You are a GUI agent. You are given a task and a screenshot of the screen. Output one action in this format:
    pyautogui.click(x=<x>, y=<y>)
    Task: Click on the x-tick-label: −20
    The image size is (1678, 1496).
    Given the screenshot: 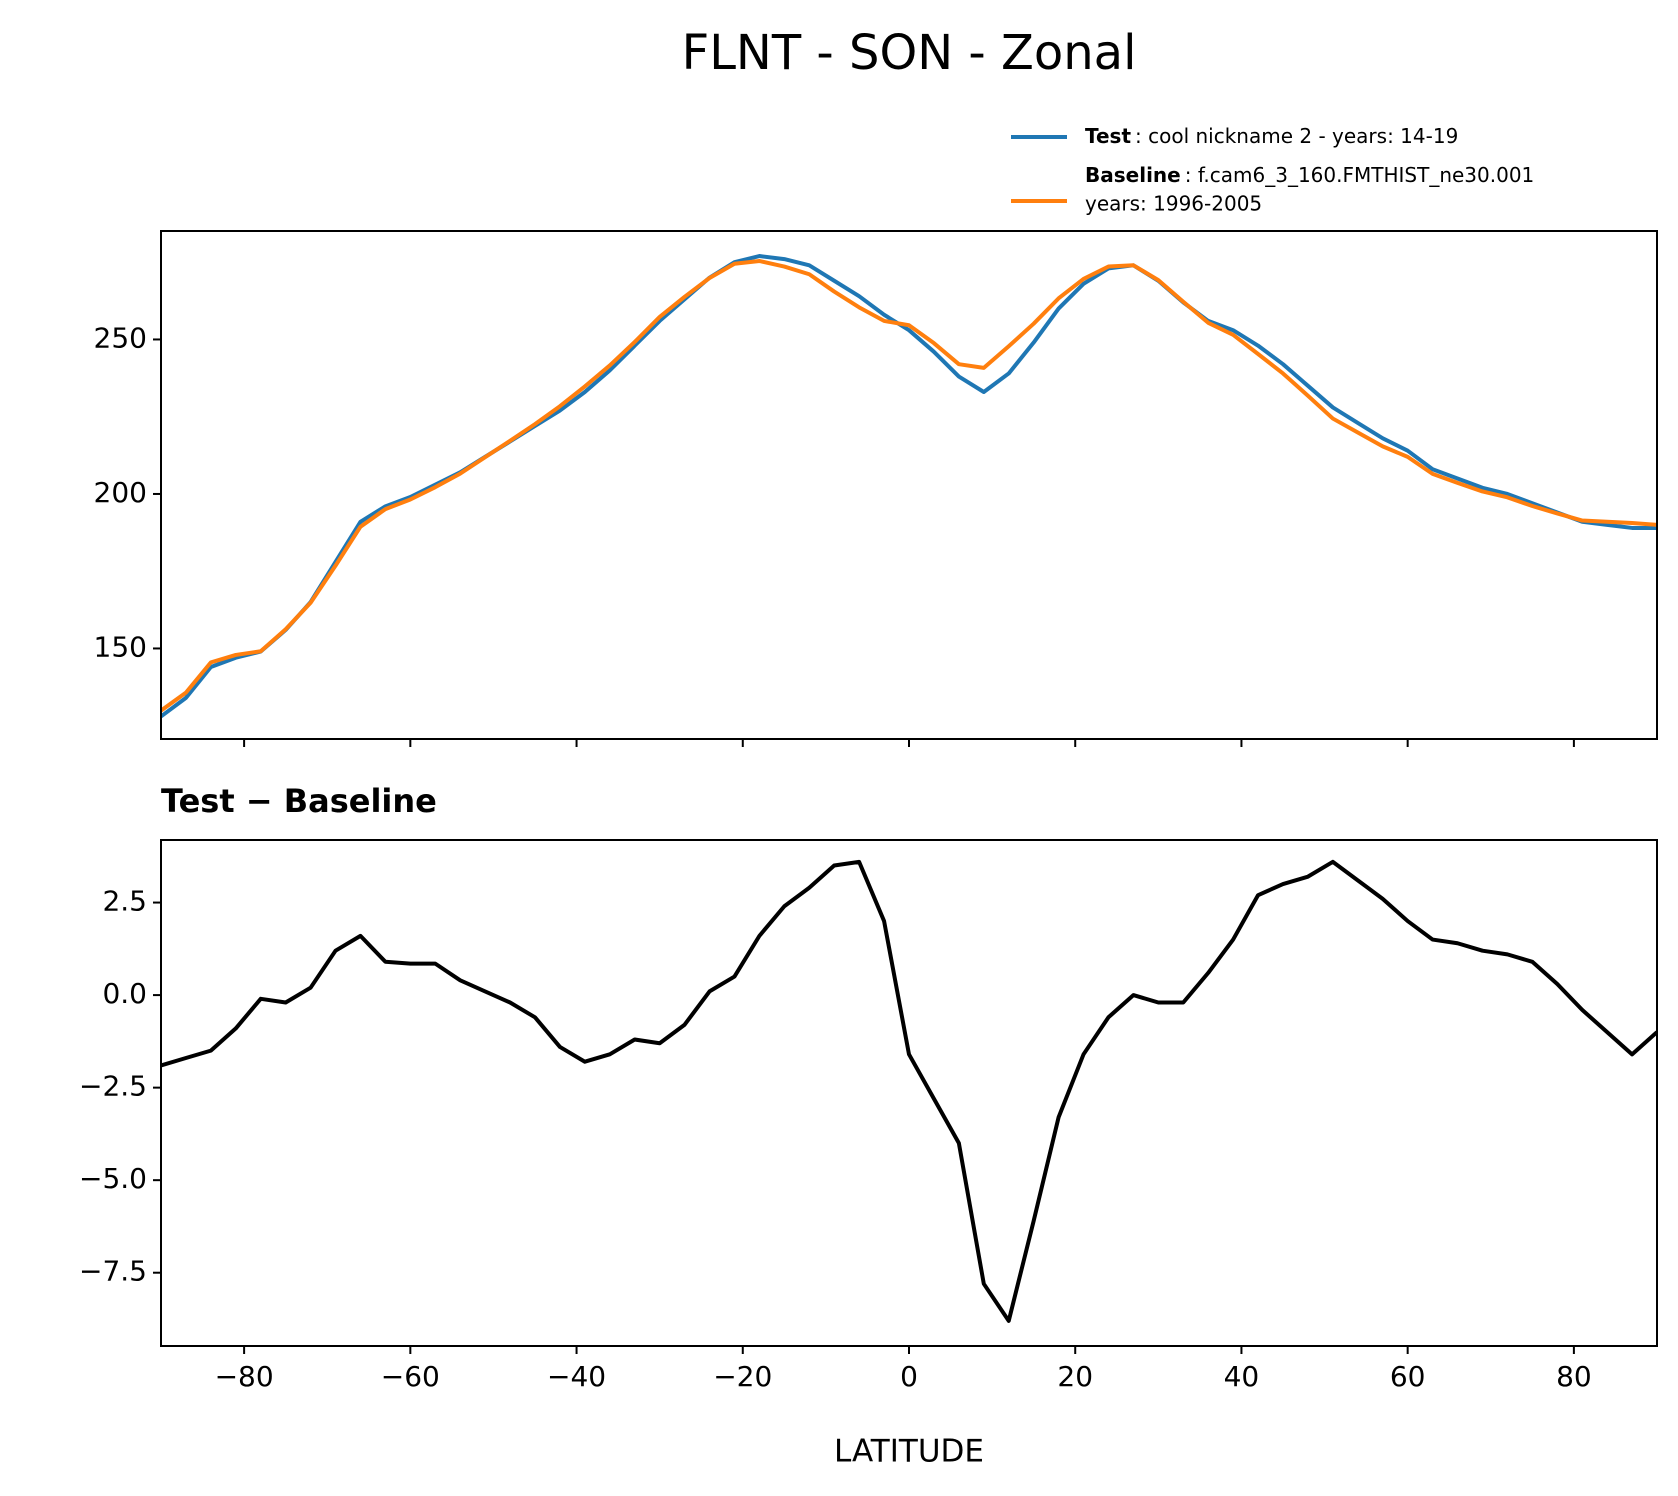 What is the action you would take?
    pyautogui.click(x=742, y=1376)
    